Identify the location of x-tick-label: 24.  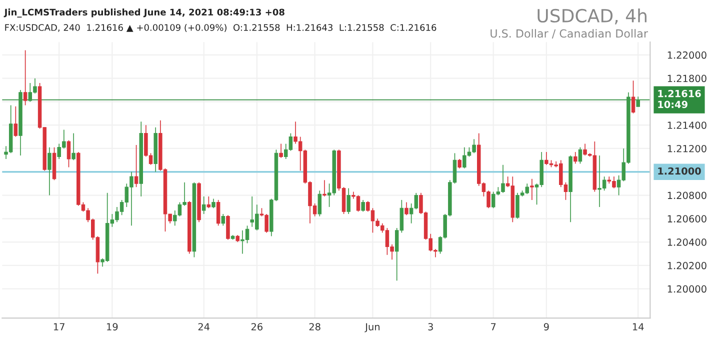
(204, 326).